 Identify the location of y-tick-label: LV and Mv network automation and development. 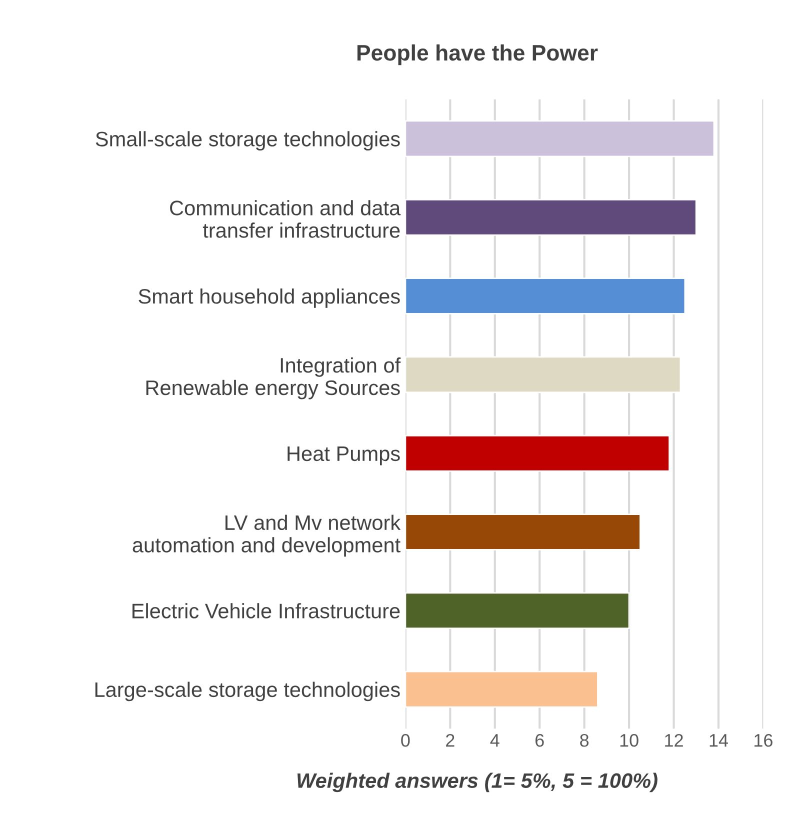
(266, 535).